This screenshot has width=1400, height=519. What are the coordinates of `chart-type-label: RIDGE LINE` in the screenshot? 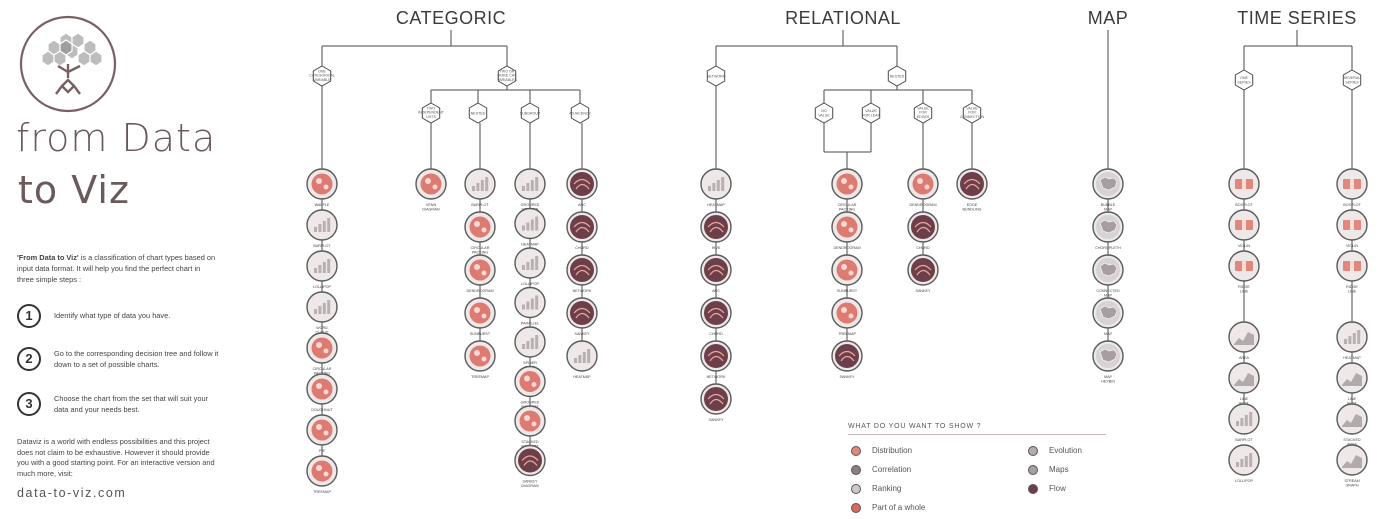 It's located at (1244, 289).